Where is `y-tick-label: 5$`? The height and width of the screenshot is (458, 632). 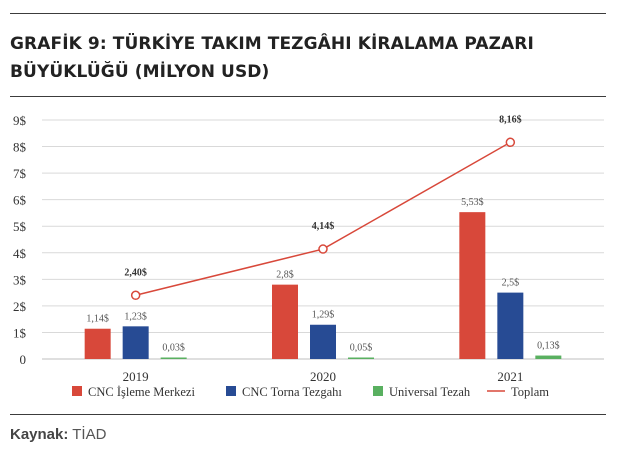
y-tick-label: 5$ is located at coordinates (20, 226).